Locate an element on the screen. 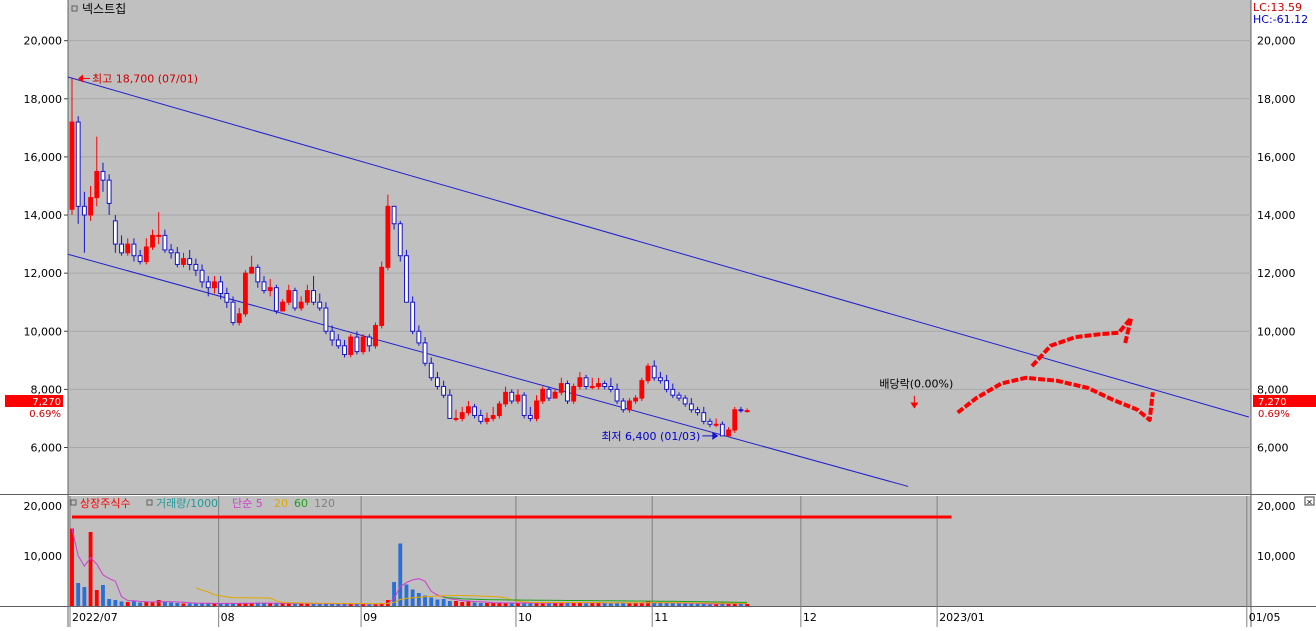 The image size is (1316, 631). legend-ma120: 120 is located at coordinates (324, 503).